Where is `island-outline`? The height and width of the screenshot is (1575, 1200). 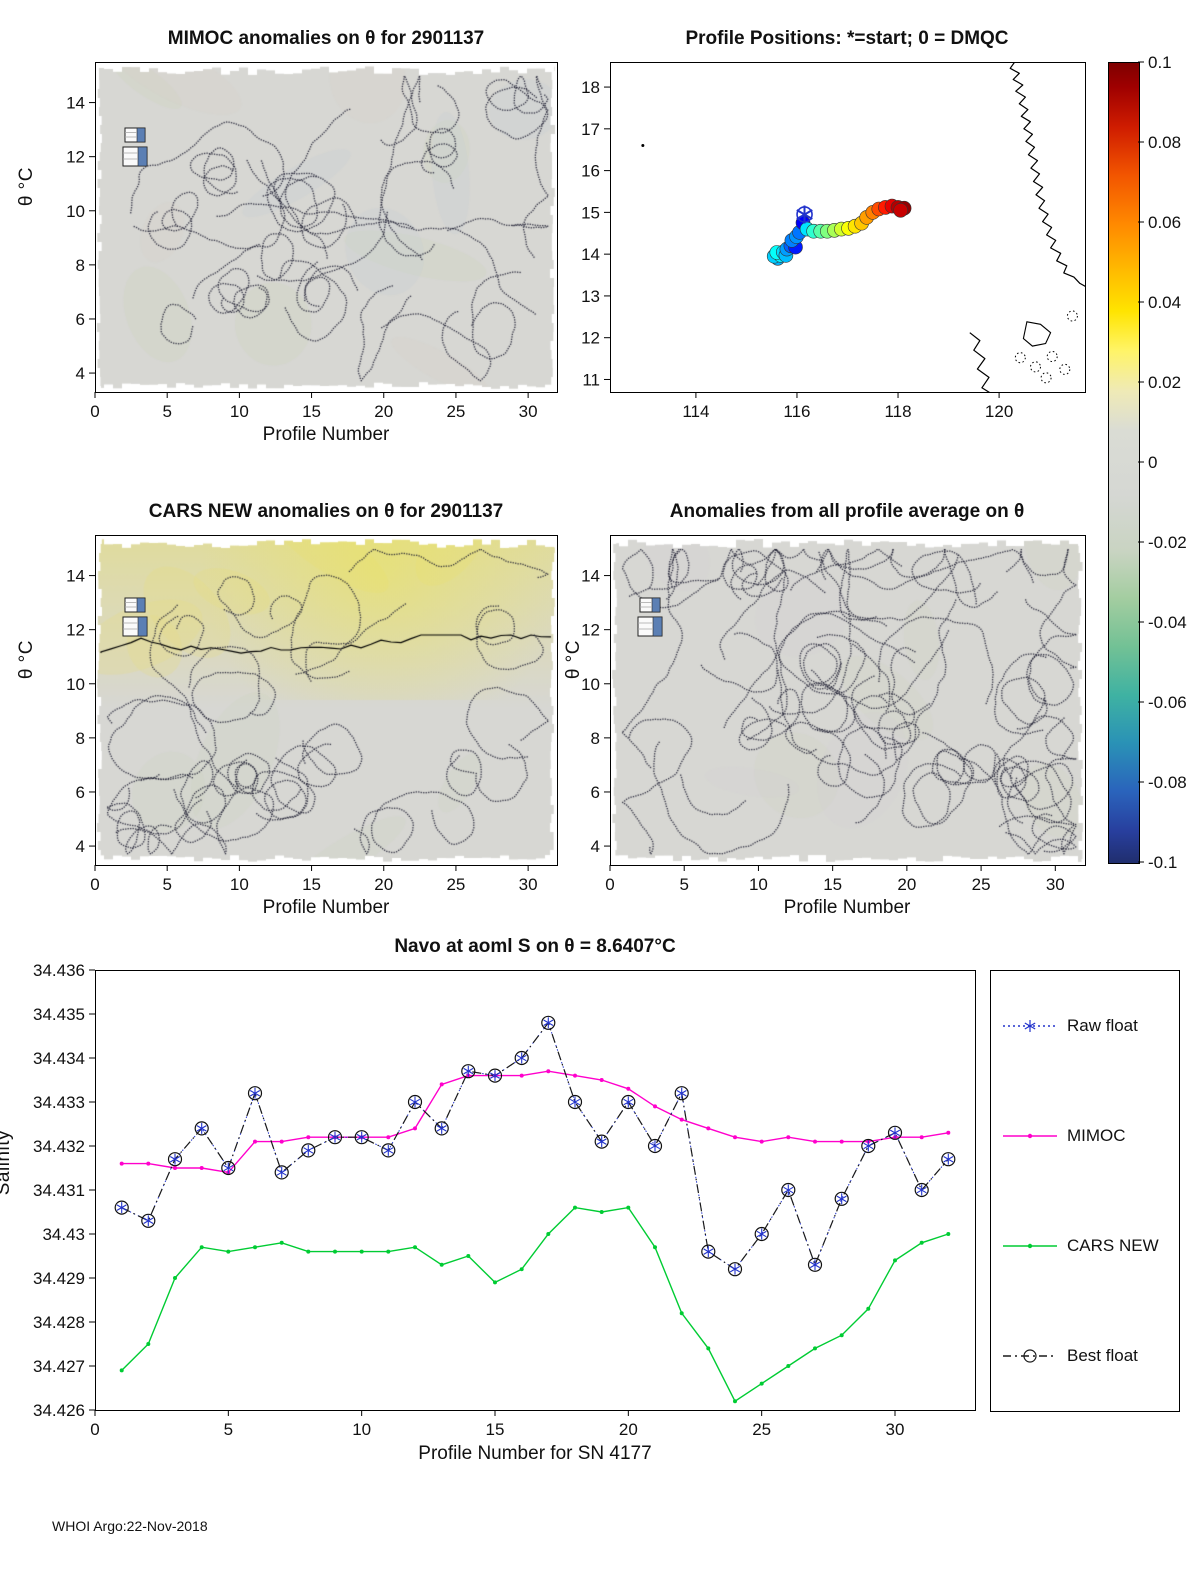 island-outline is located at coordinates (1037, 334).